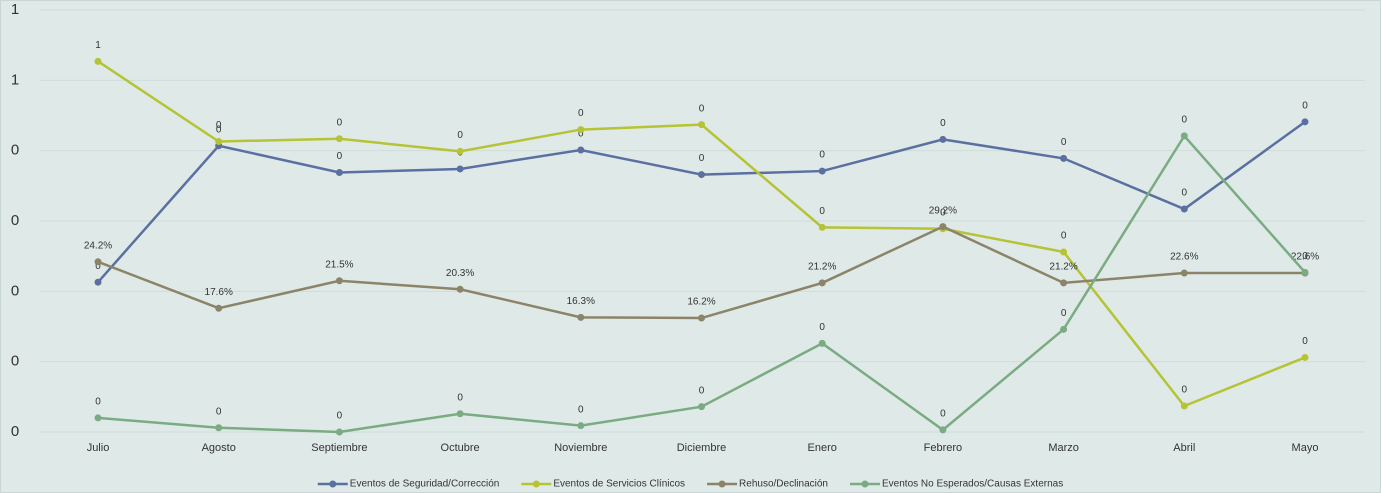  Describe the element at coordinates (460, 273) in the screenshot. I see `data-label: 20.3%` at that location.